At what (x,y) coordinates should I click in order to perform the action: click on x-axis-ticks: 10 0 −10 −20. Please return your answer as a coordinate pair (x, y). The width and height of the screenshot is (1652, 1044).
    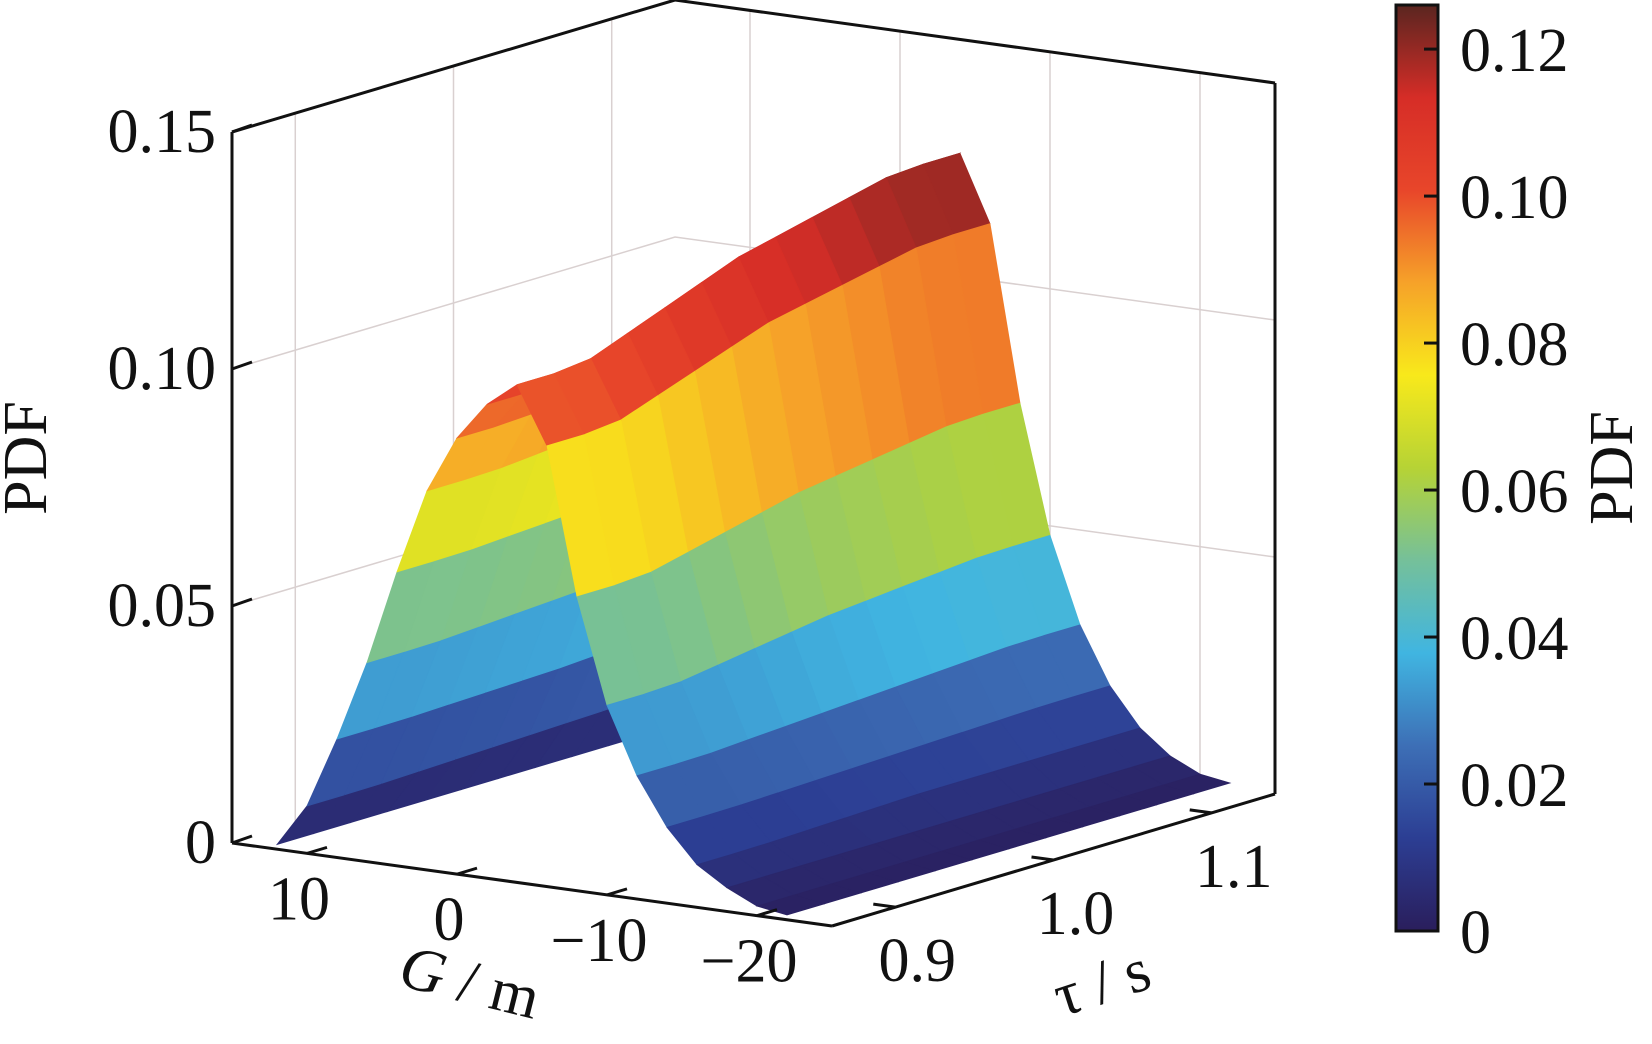
    Looking at the image, I should click on (533, 920).